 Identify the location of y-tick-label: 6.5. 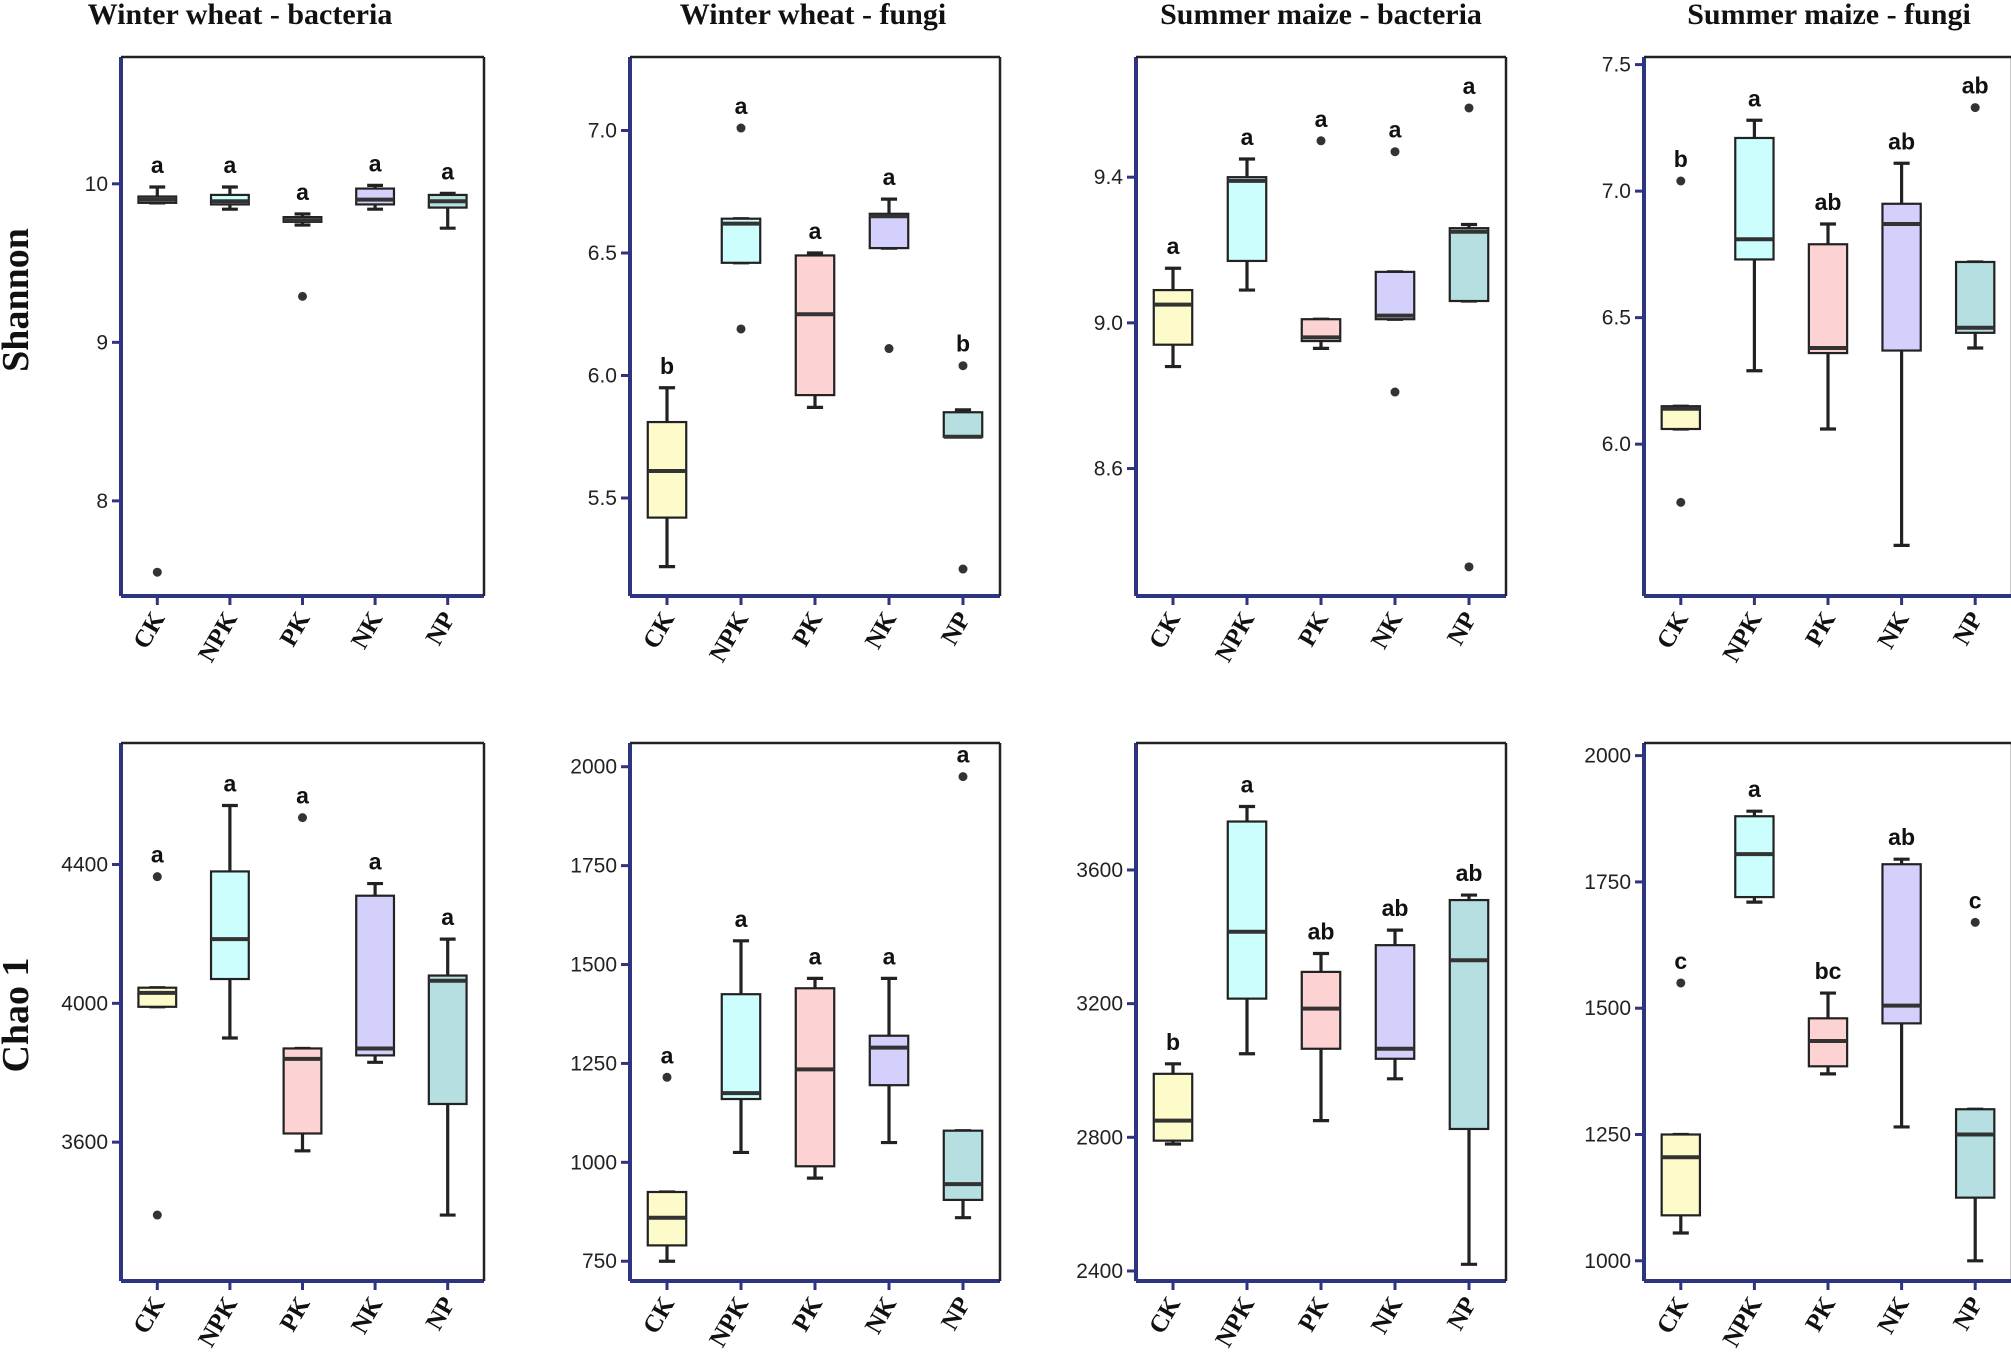
(1616, 318).